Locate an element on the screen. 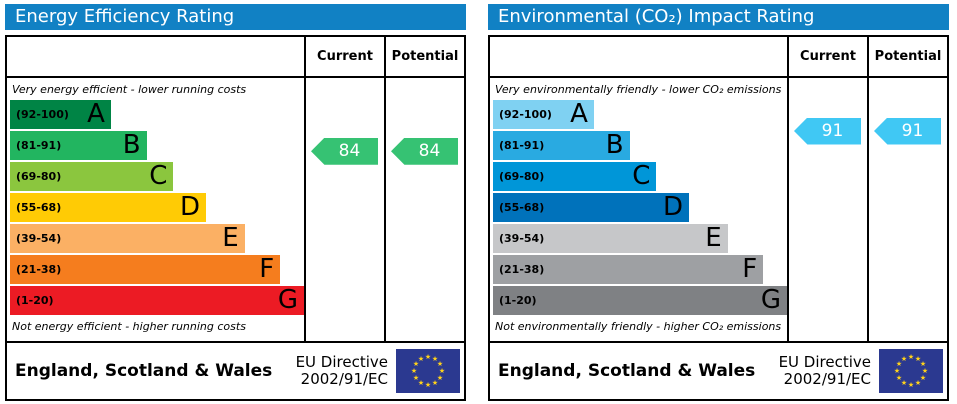  band-row-g: (1-20) G is located at coordinates (157, 300).